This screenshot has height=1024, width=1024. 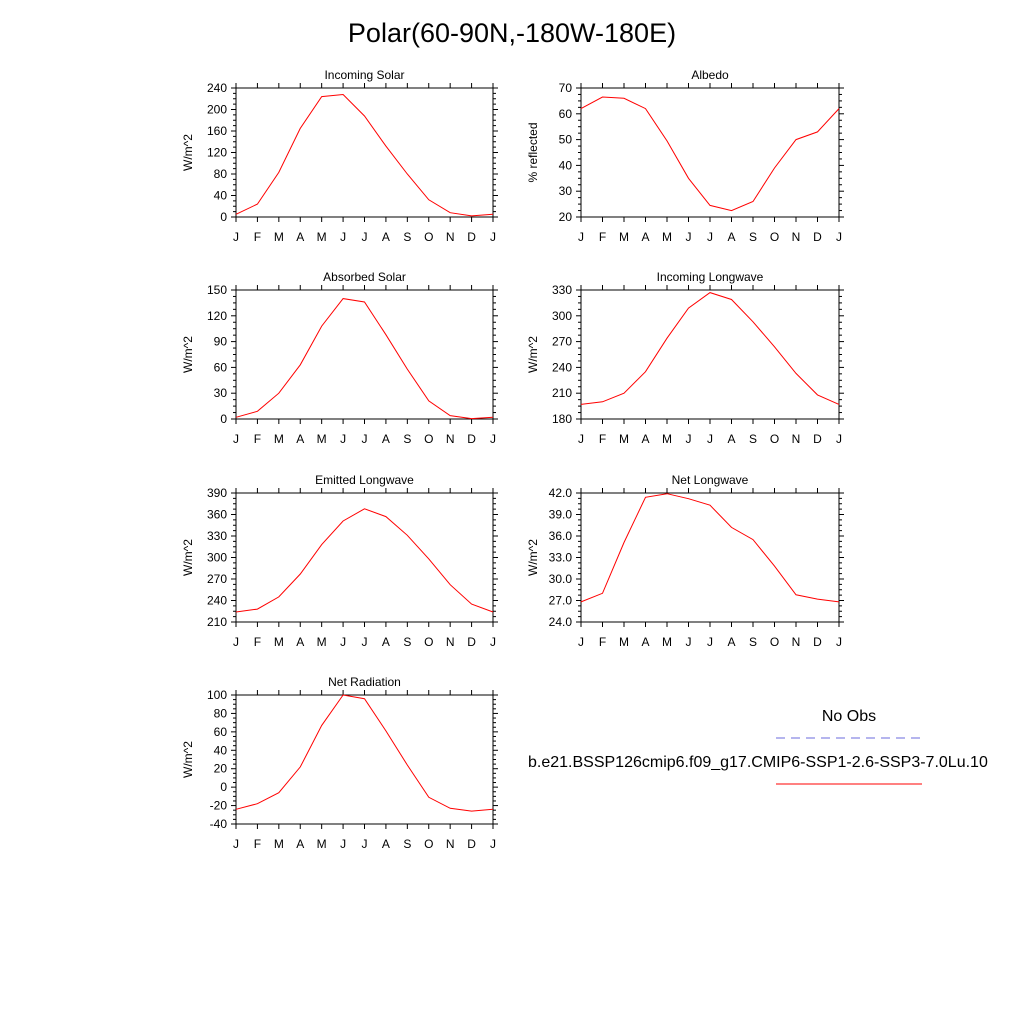 I want to click on y-tick-label: 33.0, so click(x=561, y=558).